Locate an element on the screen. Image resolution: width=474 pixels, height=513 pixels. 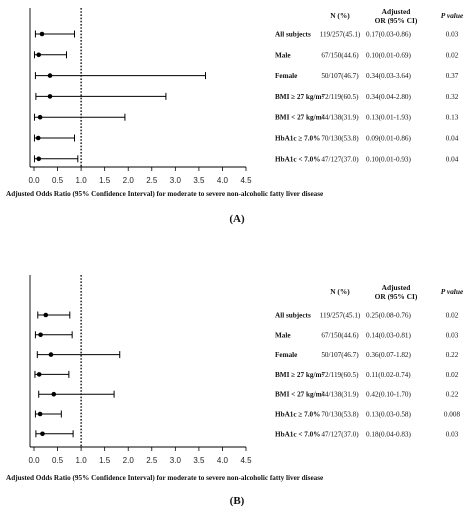
row-p-value: 0.37 is located at coordinates (452, 76).